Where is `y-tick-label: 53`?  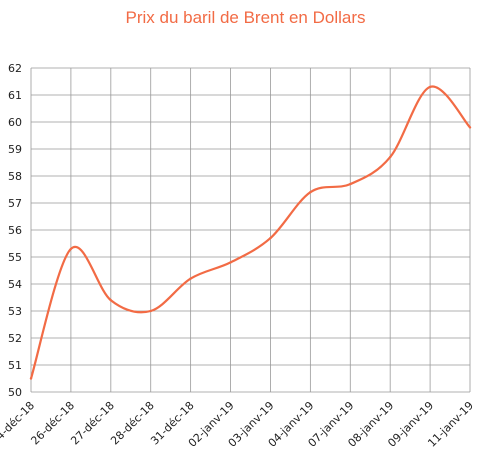 y-tick-label: 53 is located at coordinates (15, 311).